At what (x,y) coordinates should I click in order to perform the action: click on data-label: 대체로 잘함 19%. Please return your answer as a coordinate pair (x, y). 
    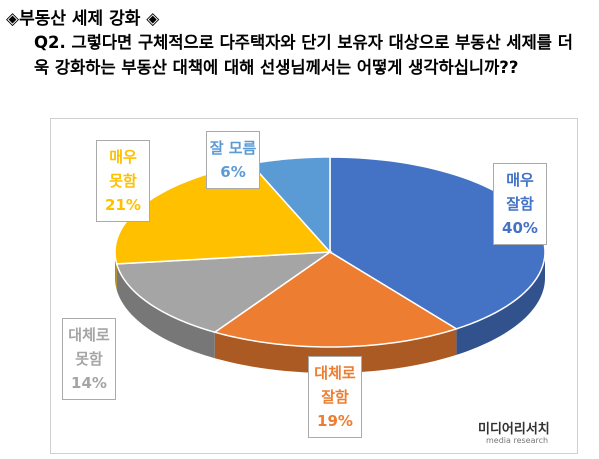
    Looking at the image, I should click on (335, 397).